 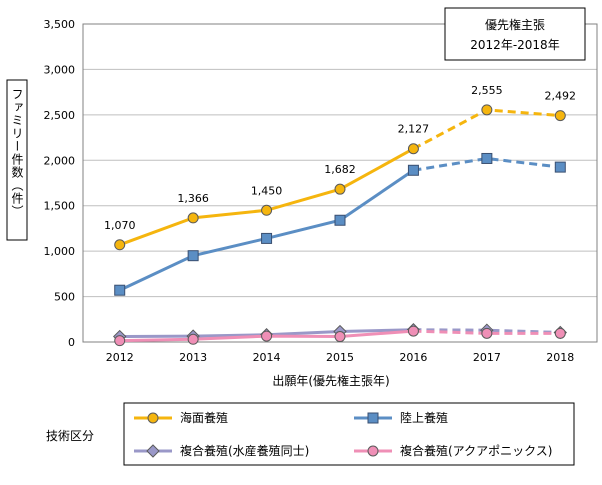 I want to click on y-axis-title: ファミリー件数（件）, so click(x=17, y=160).